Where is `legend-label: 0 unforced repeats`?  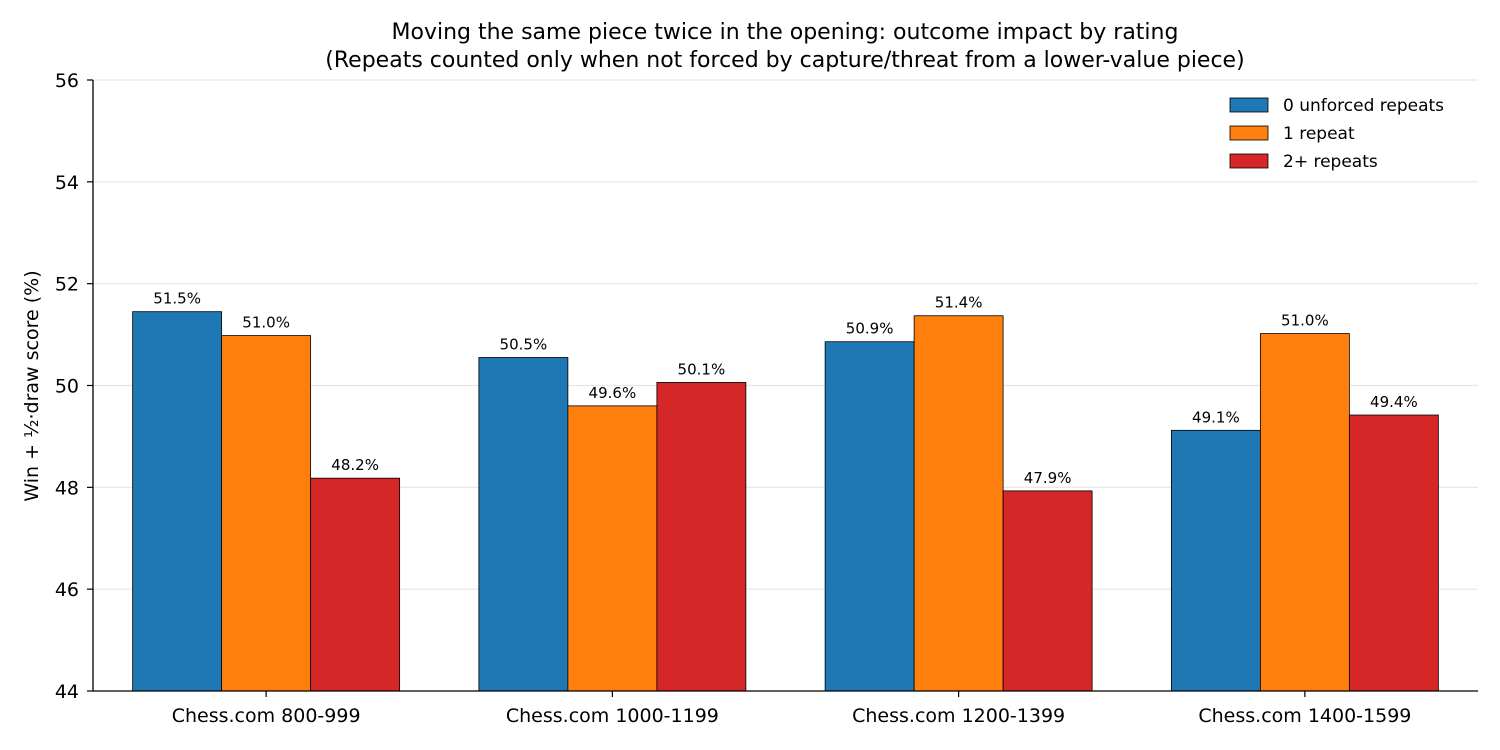
legend-label: 0 unforced repeats is located at coordinates (1363, 106).